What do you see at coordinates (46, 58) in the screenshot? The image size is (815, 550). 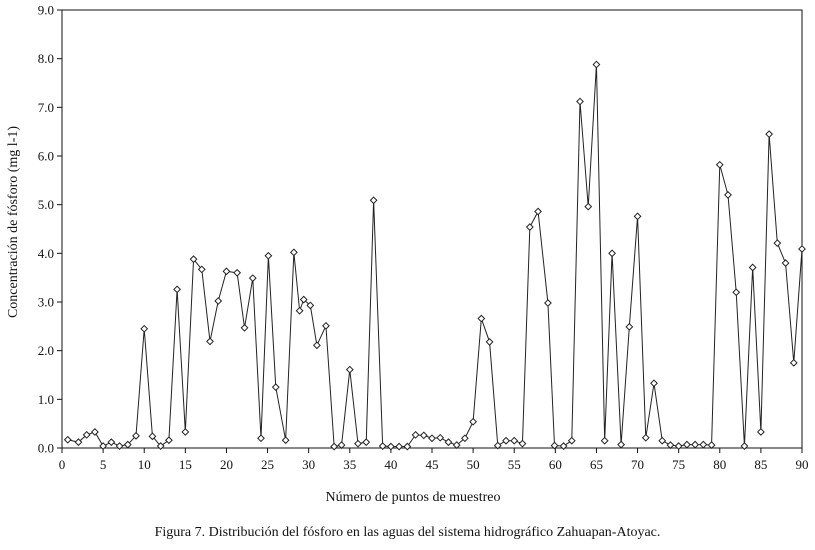 I see `y-tick-label: 8.0` at bounding box center [46, 58].